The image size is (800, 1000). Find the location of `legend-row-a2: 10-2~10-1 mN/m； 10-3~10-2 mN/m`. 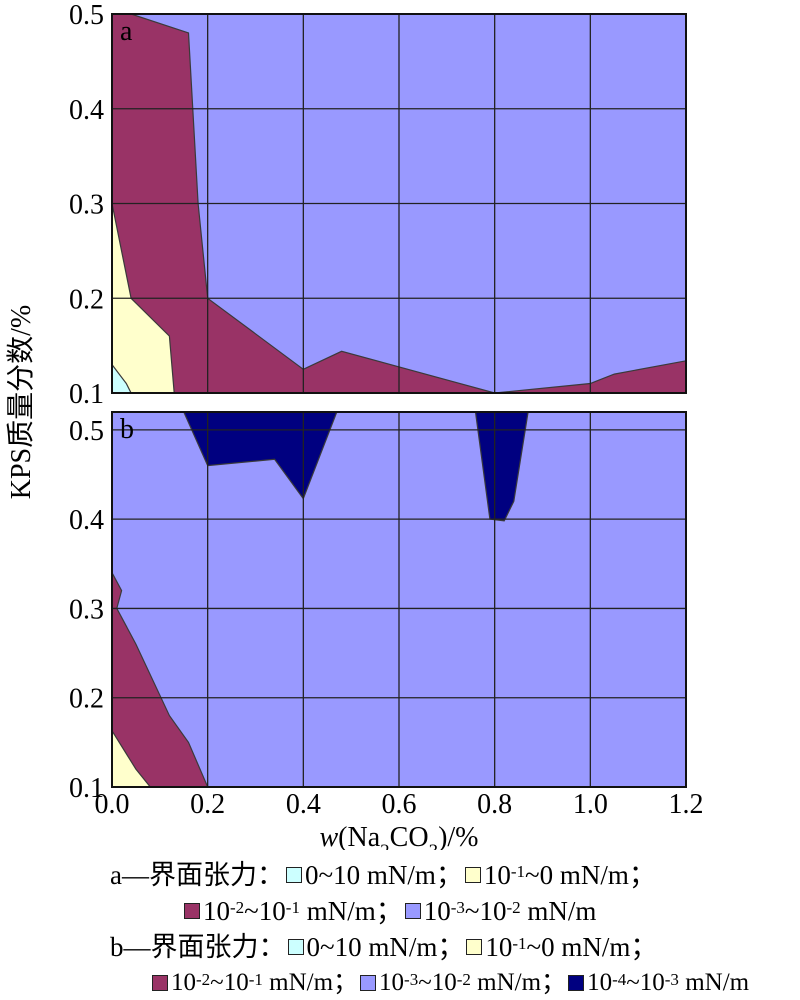

legend-row-a2: 10-2~10-1 mN/m； 10-3~10-2 mN/m is located at coordinates (389, 911).